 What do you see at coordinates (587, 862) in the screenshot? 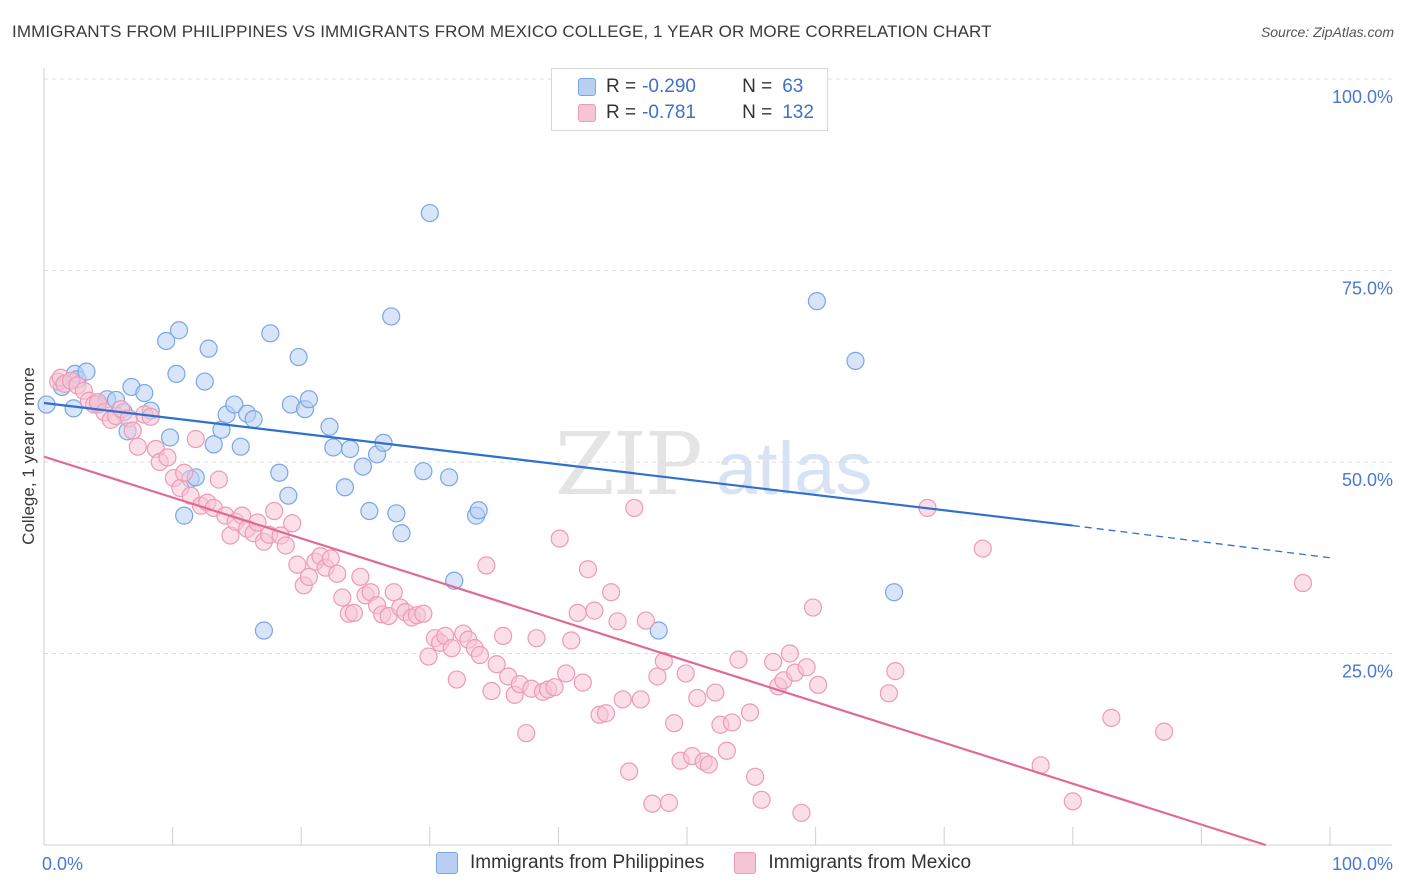
I see `bottom-legend-label: Immigrants from Philippines` at bounding box center [587, 862].